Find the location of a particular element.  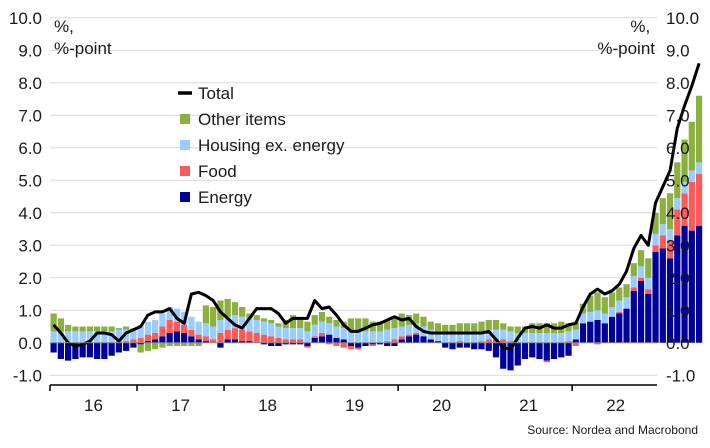

x-tick-label: 19 is located at coordinates (354, 405).